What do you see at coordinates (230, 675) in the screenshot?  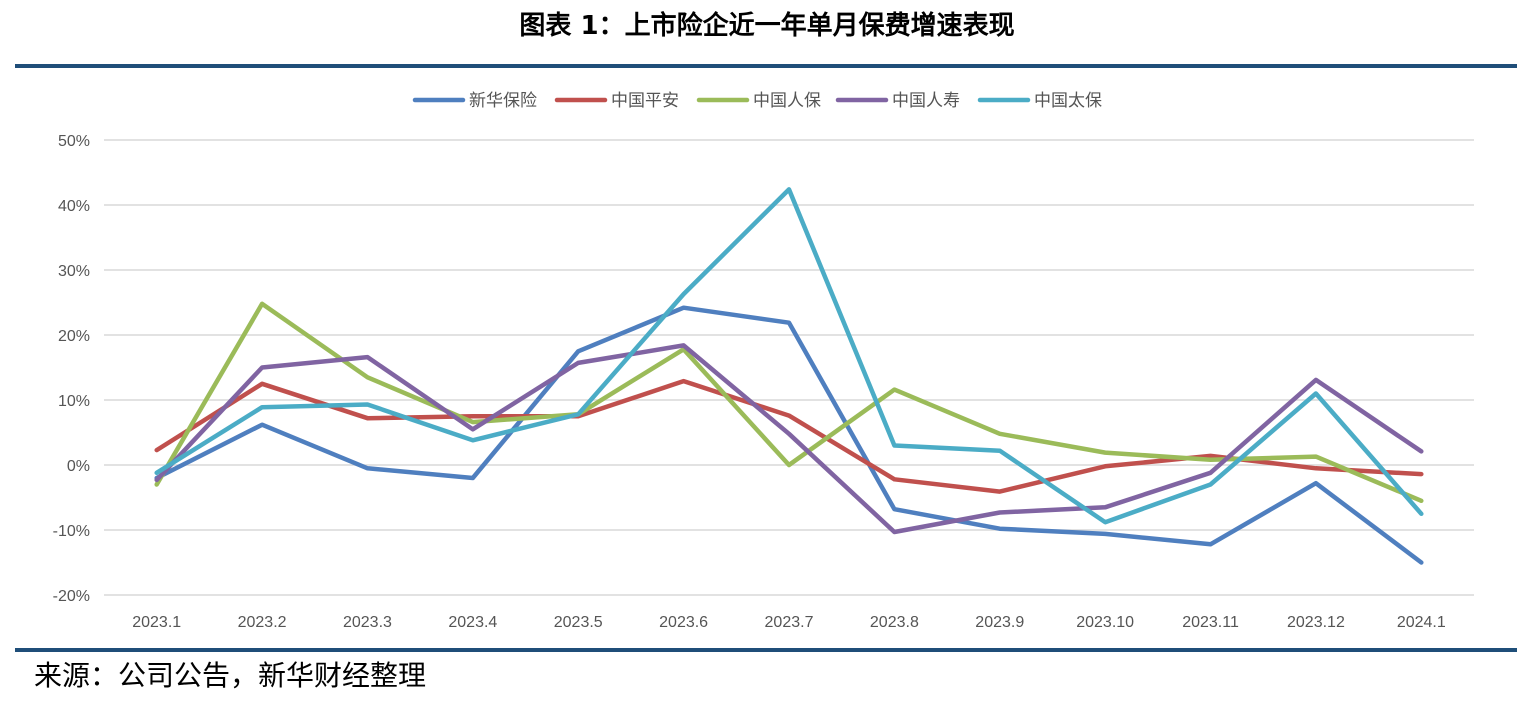 I see `source-note: 来源：公司公告，新华财经整理` at bounding box center [230, 675].